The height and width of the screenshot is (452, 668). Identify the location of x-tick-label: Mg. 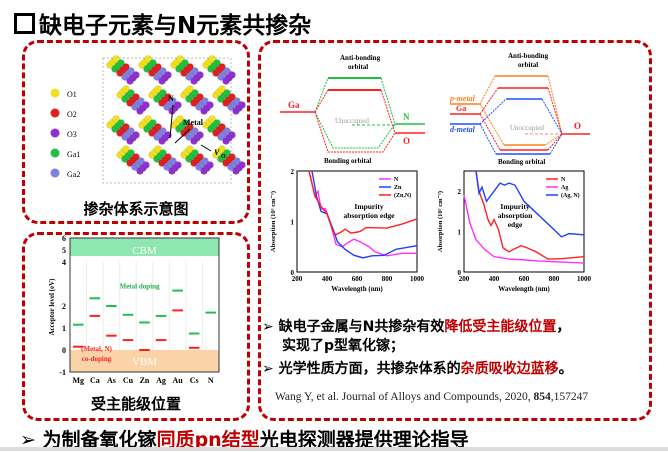
(78, 380).